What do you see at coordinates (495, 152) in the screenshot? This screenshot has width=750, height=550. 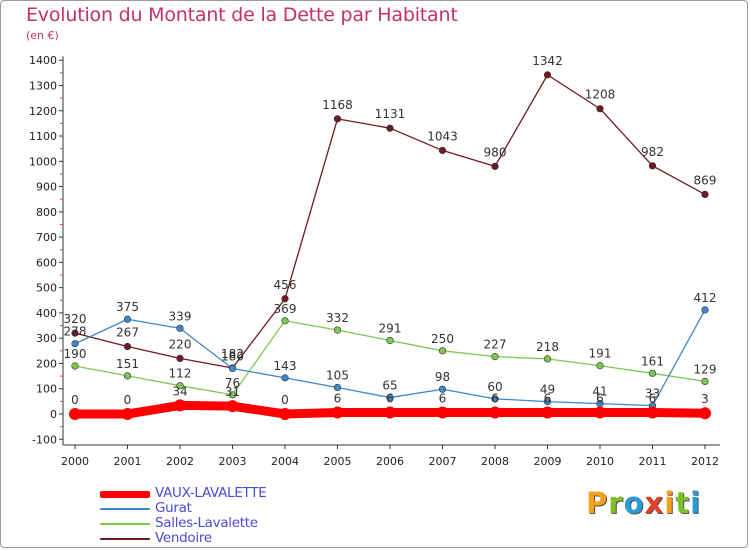 I see `data-label: 980` at bounding box center [495, 152].